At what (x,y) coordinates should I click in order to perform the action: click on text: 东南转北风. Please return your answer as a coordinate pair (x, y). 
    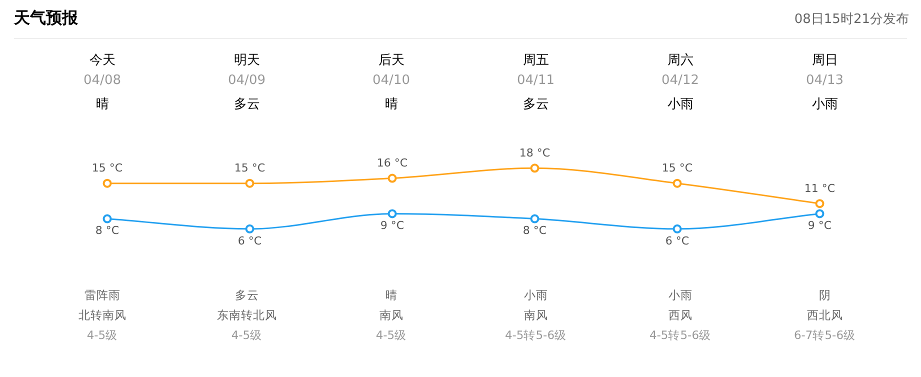
    Looking at the image, I should click on (247, 315).